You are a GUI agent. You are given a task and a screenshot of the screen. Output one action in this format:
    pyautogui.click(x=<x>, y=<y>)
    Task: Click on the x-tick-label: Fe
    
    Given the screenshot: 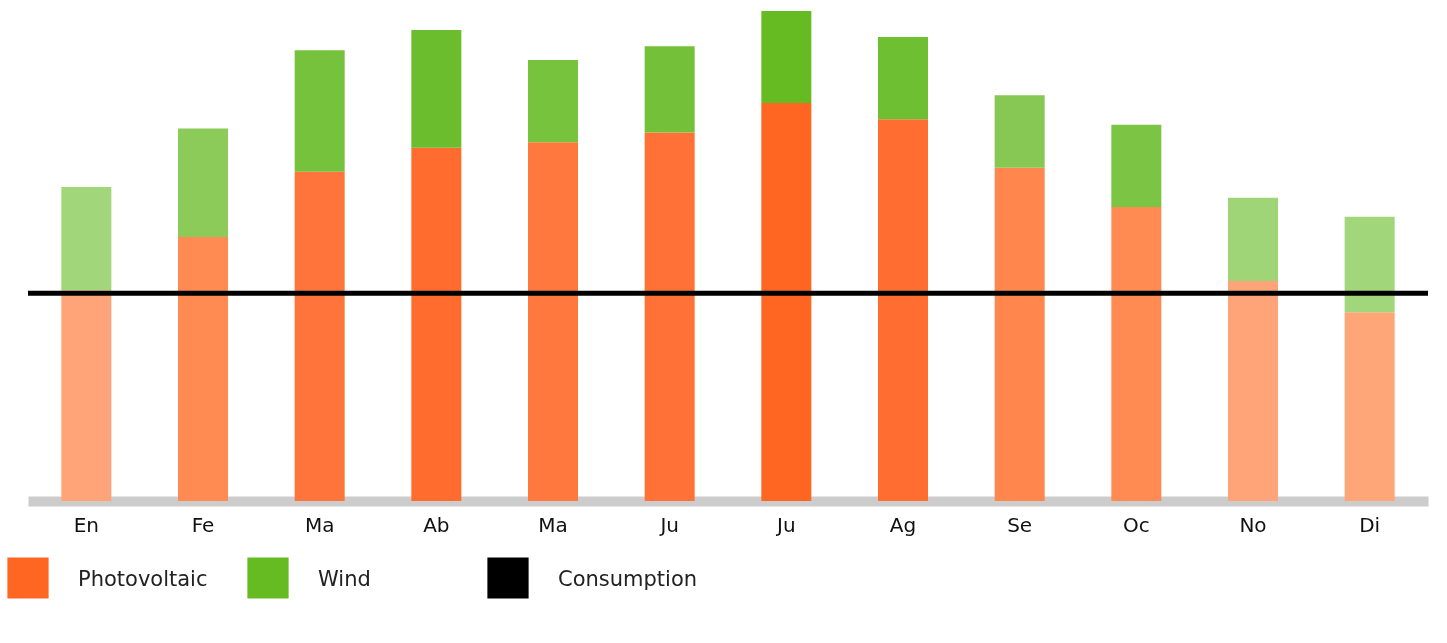 What is the action you would take?
    pyautogui.click(x=203, y=524)
    